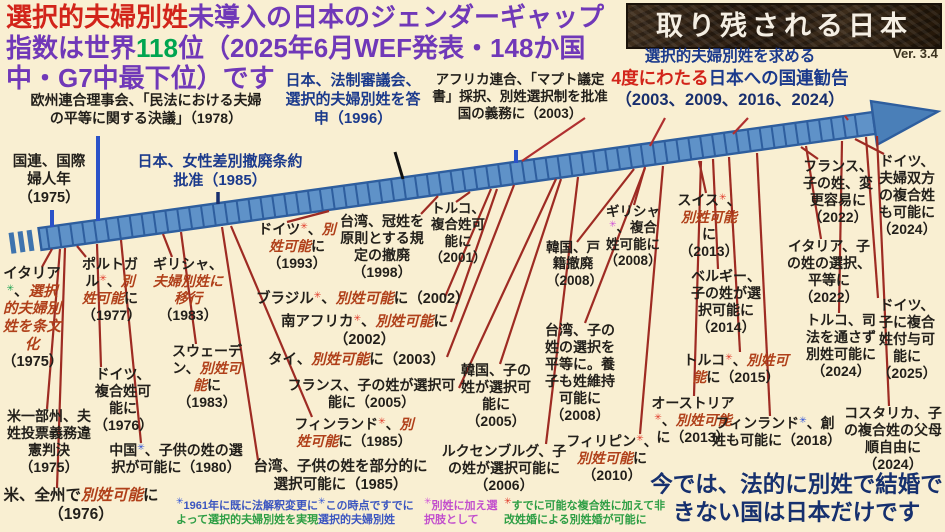 The width and height of the screenshot is (945, 532). I want to click on un-rec-line1: 選択的夫婦別姓を求める, so click(730, 56).